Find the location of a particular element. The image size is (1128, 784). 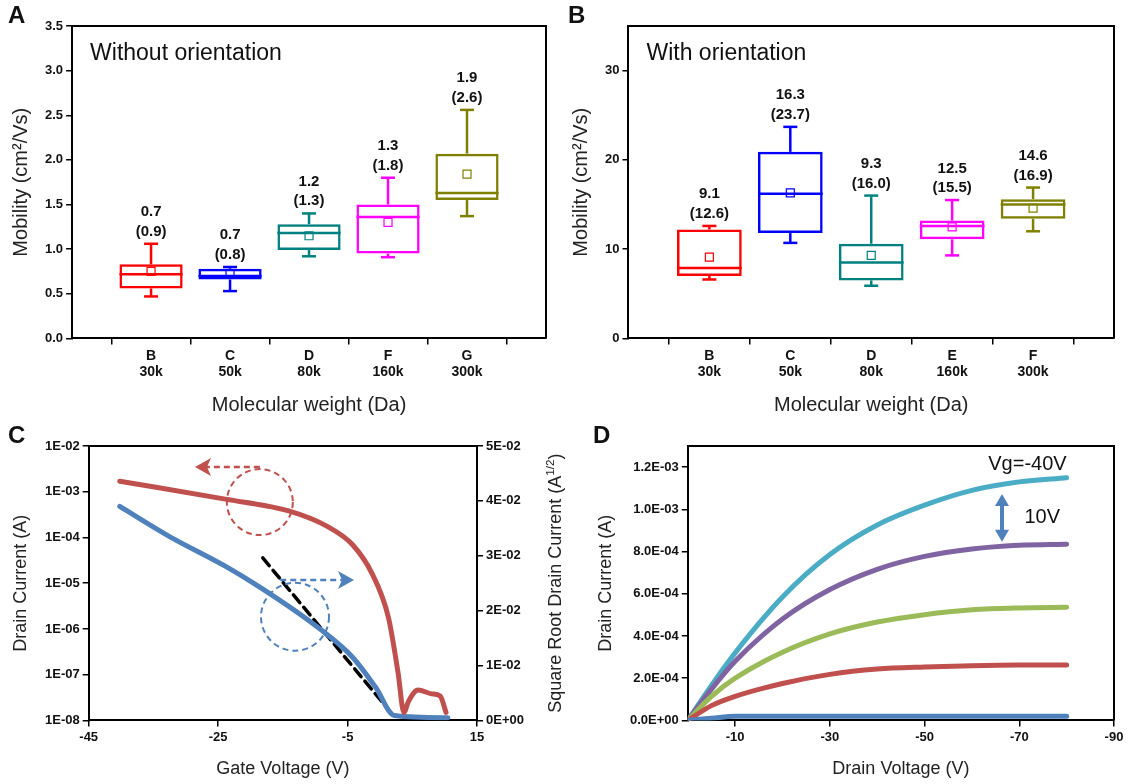

y-tick-label: 1.2E-03 is located at coordinates (656, 466).